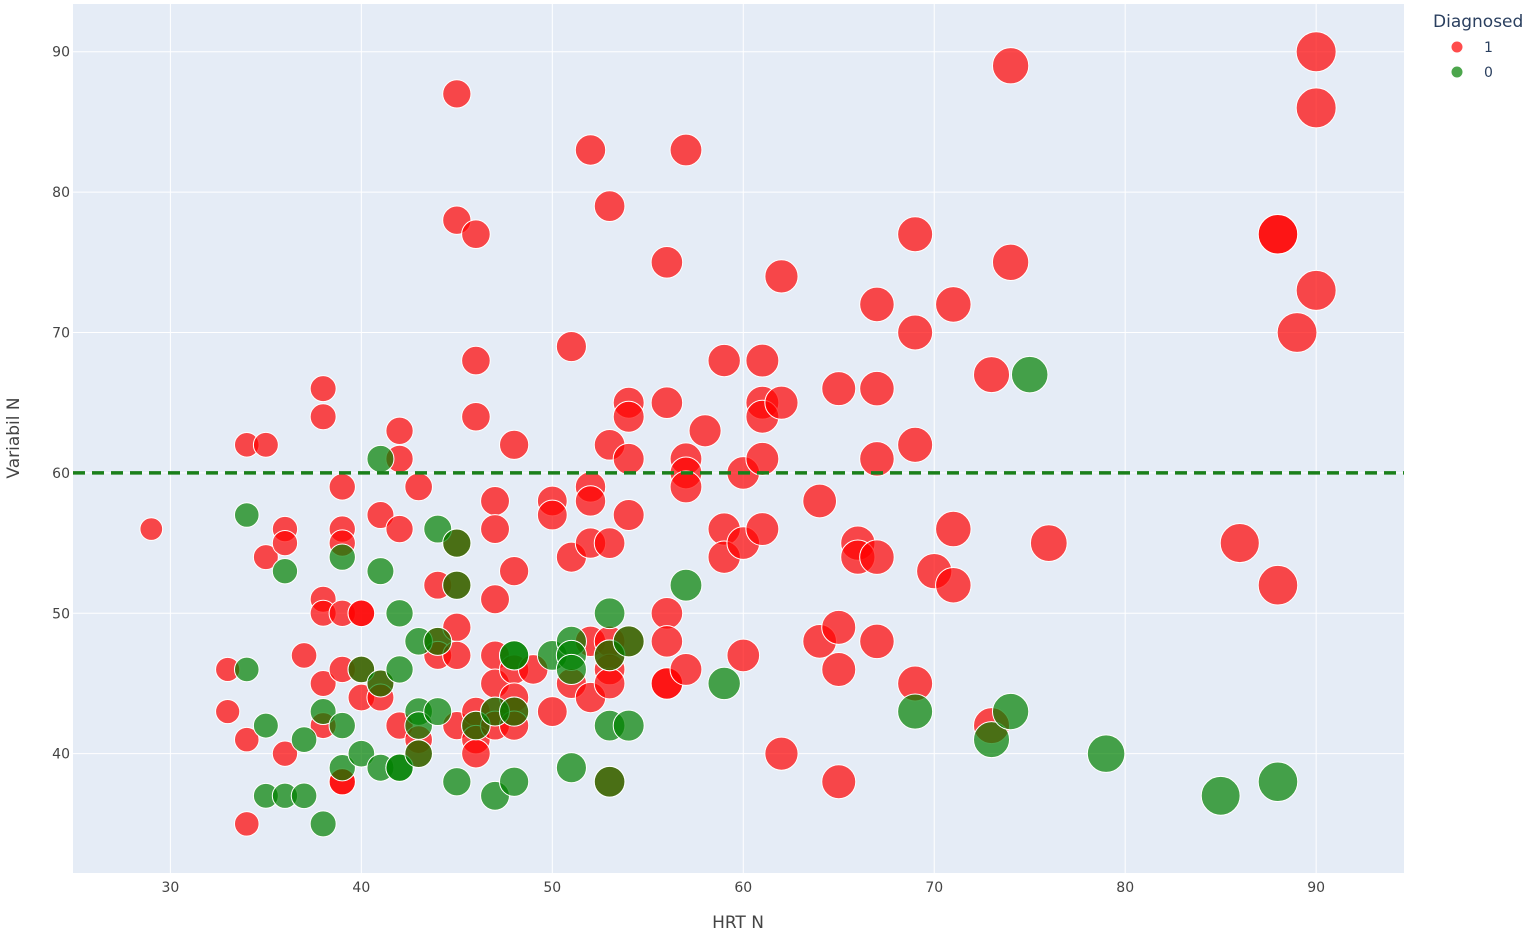 This screenshot has width=1535, height=934. Describe the element at coordinates (1316, 888) in the screenshot. I see `x-tick-label: 90` at that location.